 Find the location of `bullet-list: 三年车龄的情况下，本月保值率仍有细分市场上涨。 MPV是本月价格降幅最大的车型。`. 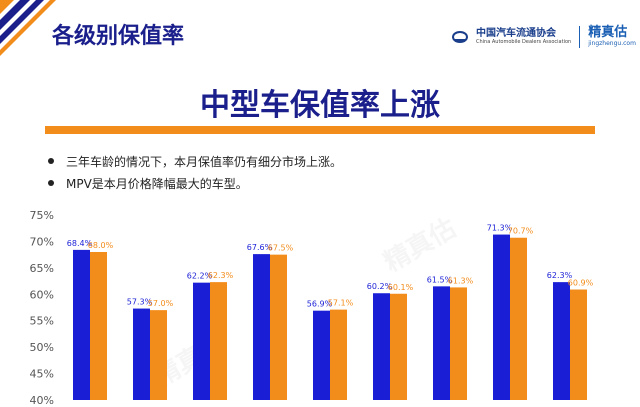

bullet-list: 三年车龄的情况下，本月保值率仍有细分市场上涨。 MPV是本月价格降幅最大的车型。 is located at coordinates (195, 172).